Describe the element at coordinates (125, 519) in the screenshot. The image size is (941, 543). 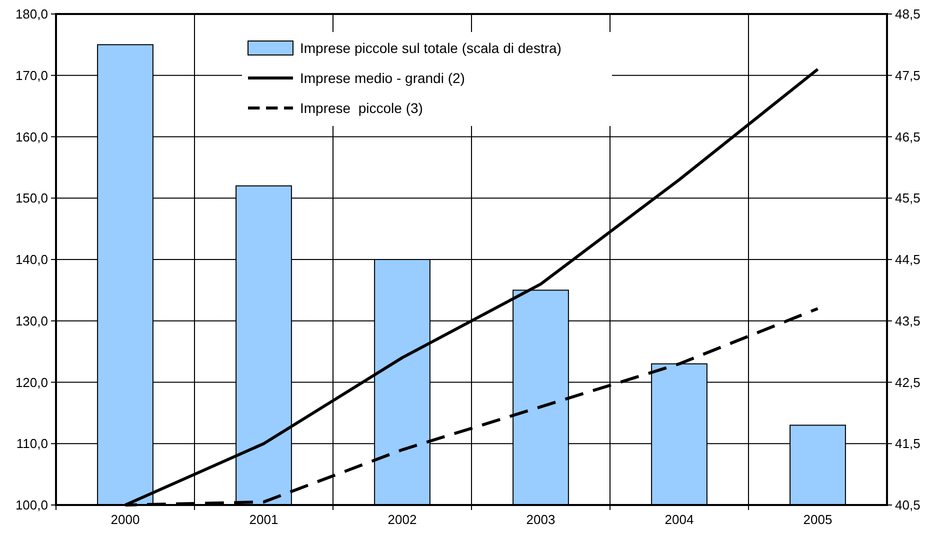
I see `x-tick-label: 2000` at that location.